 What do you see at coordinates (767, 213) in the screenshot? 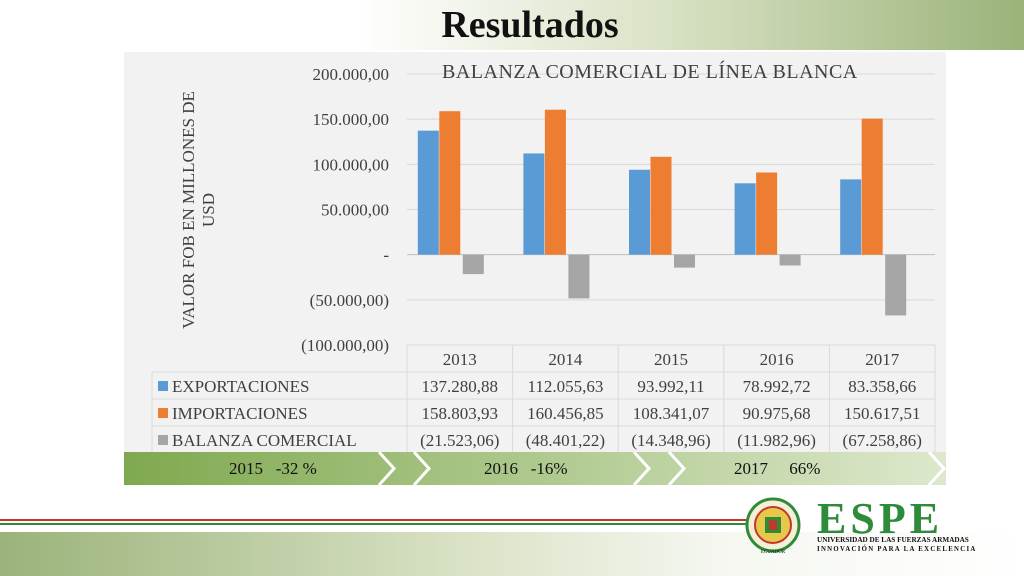
I see `bar-importaciones-2016` at bounding box center [767, 213].